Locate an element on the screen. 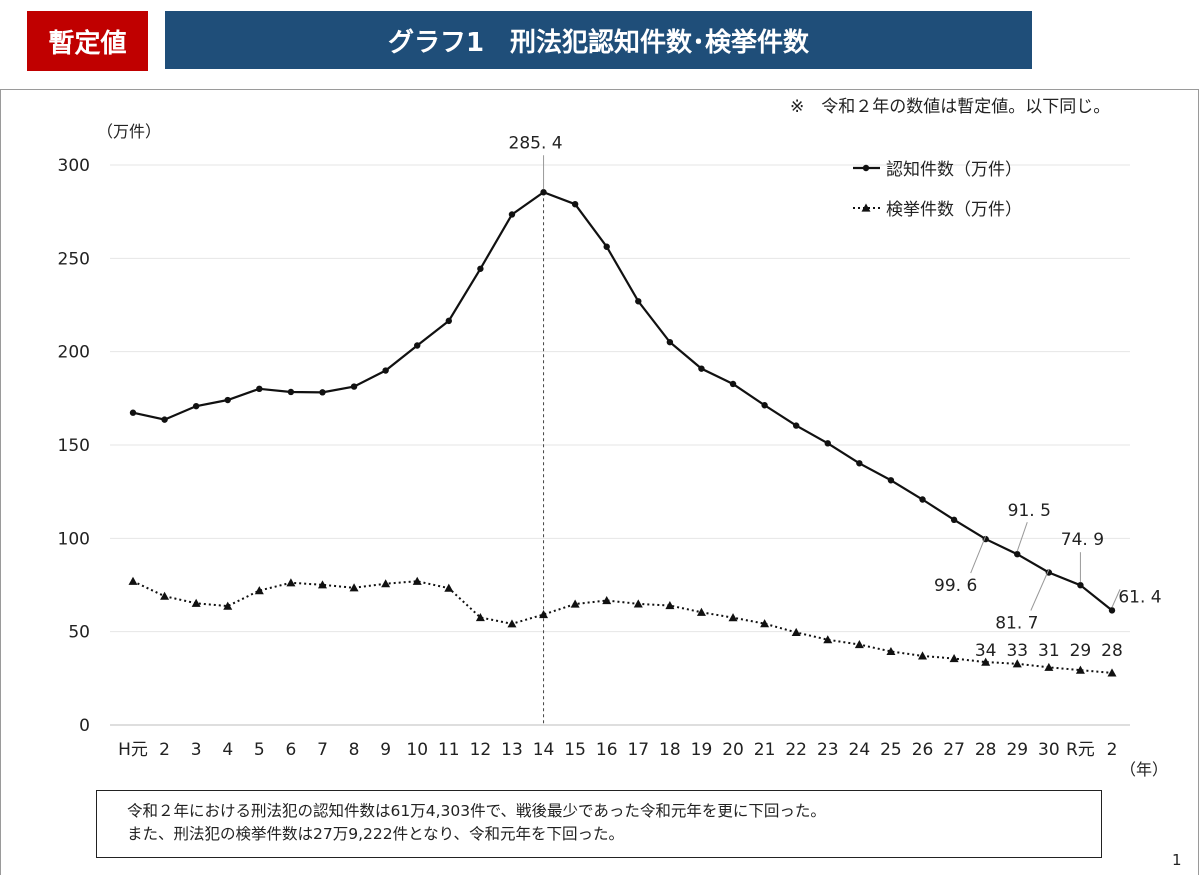  x-tick-label: 20 is located at coordinates (733, 750).